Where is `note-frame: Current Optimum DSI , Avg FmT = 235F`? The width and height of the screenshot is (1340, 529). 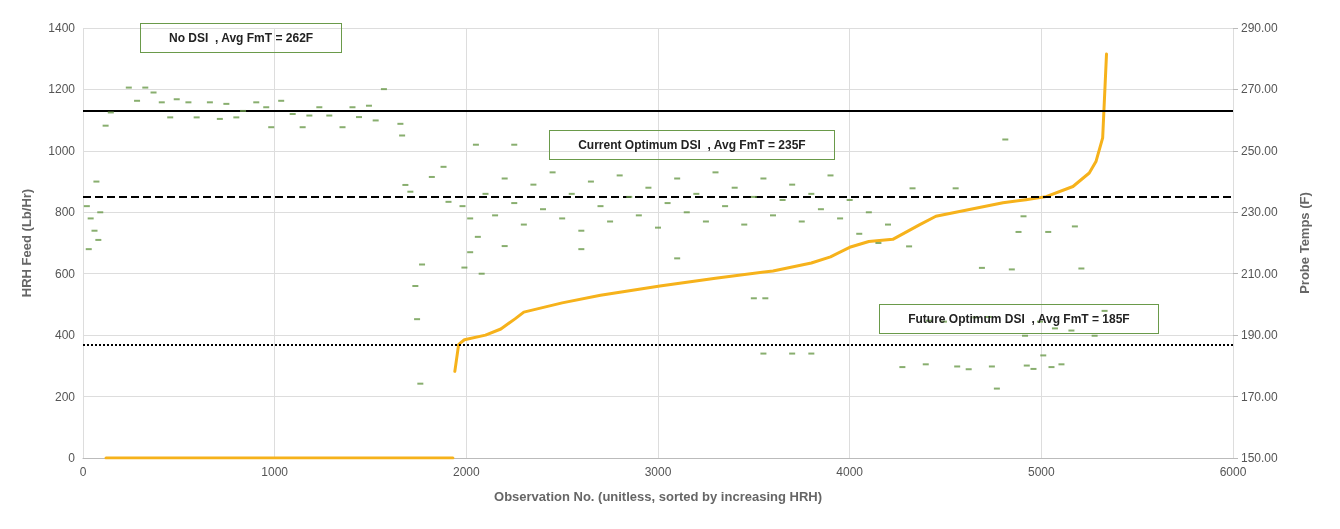 note-frame: Current Optimum DSI , Avg FmT = 235F is located at coordinates (692, 145).